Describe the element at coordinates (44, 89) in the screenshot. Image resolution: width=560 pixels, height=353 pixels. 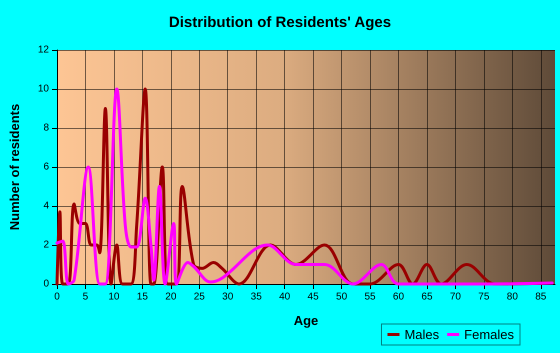
I see `y-tick-label: 10` at that location.